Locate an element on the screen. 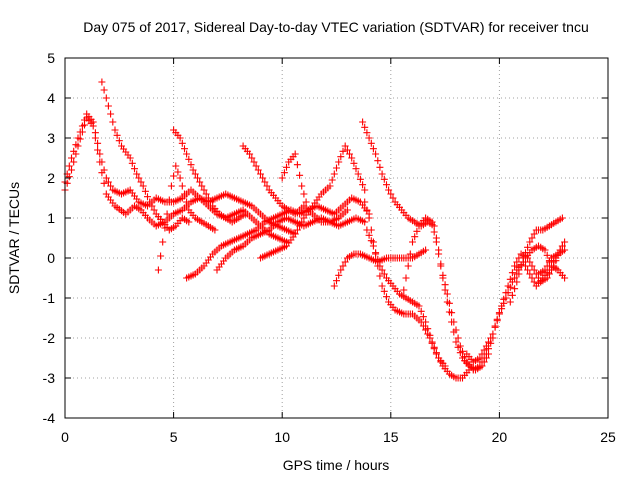 Image resolution: width=640 pixels, height=480 pixels. x-tick-label: 20 is located at coordinates (500, 437).